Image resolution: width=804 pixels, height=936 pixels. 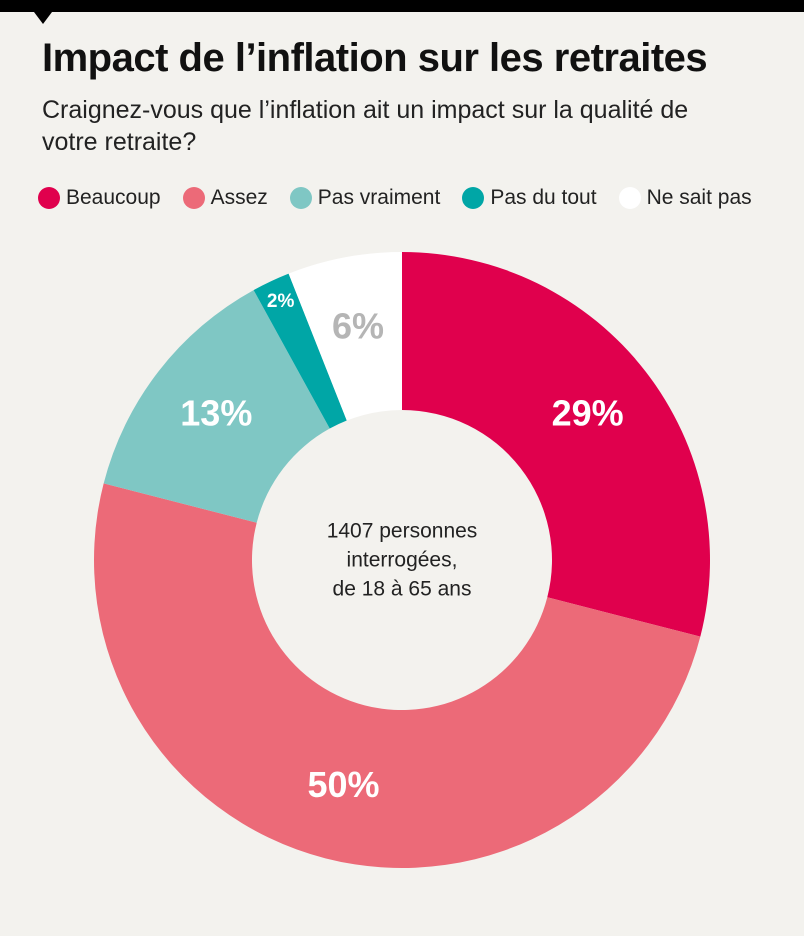 What do you see at coordinates (402, 6) in the screenshot?
I see `top-bar` at bounding box center [402, 6].